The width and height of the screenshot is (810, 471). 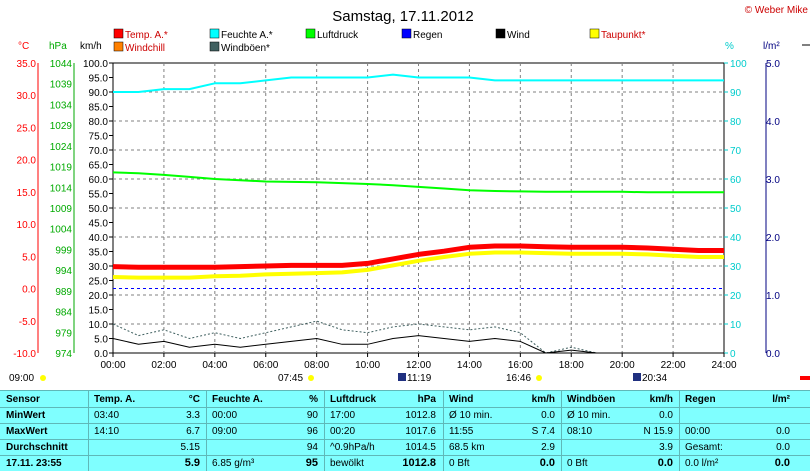 What do you see at coordinates (773, 64) in the screenshot?
I see `rain-tick-label: 5.0` at bounding box center [773, 64].